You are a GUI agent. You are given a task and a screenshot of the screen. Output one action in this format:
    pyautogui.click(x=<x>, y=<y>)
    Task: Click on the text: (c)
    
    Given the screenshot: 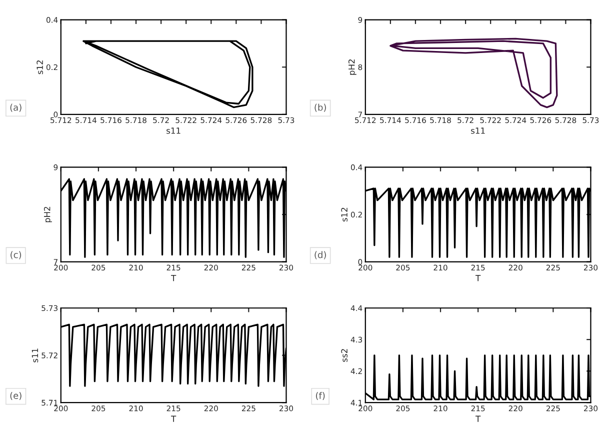 What is the action you would take?
    pyautogui.click(x=16, y=255)
    